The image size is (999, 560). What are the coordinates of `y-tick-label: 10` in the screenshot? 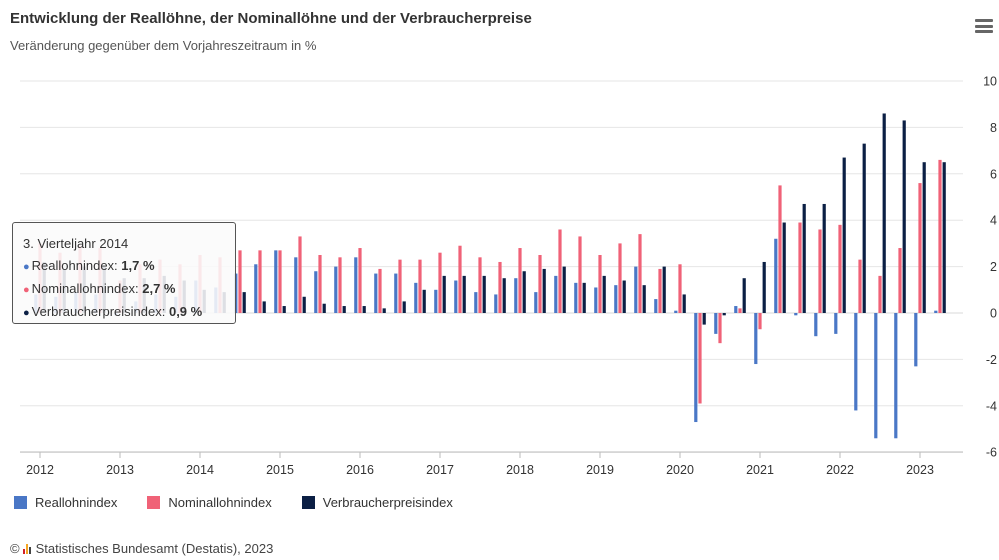 It's located at (990, 82).